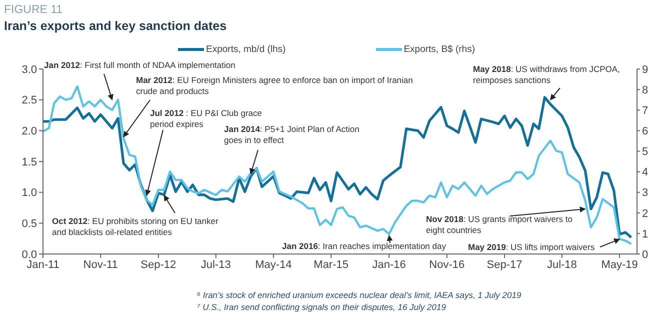 The width and height of the screenshot is (653, 320). Describe the element at coordinates (29, 254) in the screenshot. I see `y-tick-label: 0.0` at that location.